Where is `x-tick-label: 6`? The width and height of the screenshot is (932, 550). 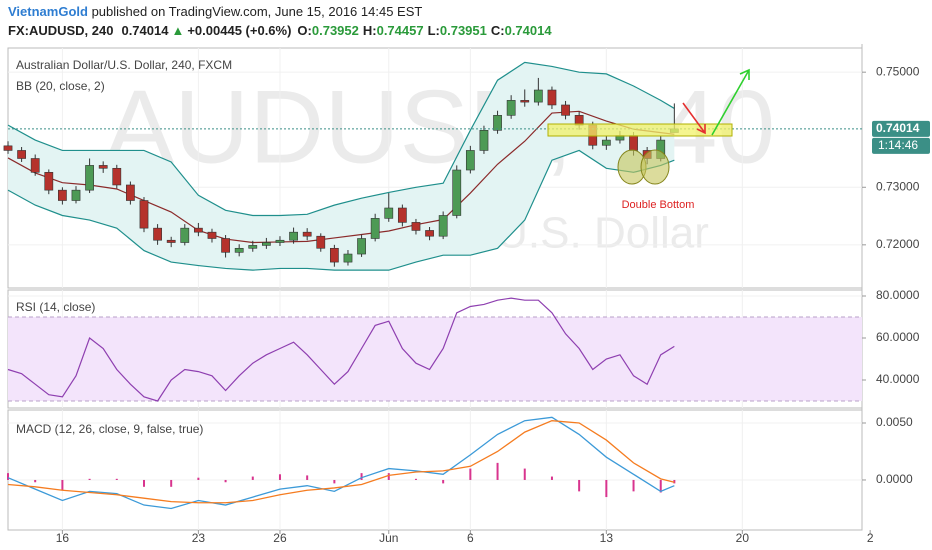
x-tick-label: 6 is located at coordinates (470, 538).